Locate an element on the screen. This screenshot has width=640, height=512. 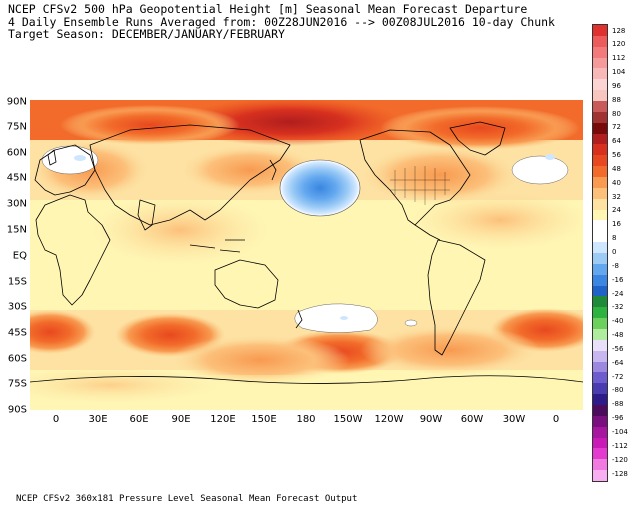
colorbar-tick-label: -40 is located at coordinates (618, 321).